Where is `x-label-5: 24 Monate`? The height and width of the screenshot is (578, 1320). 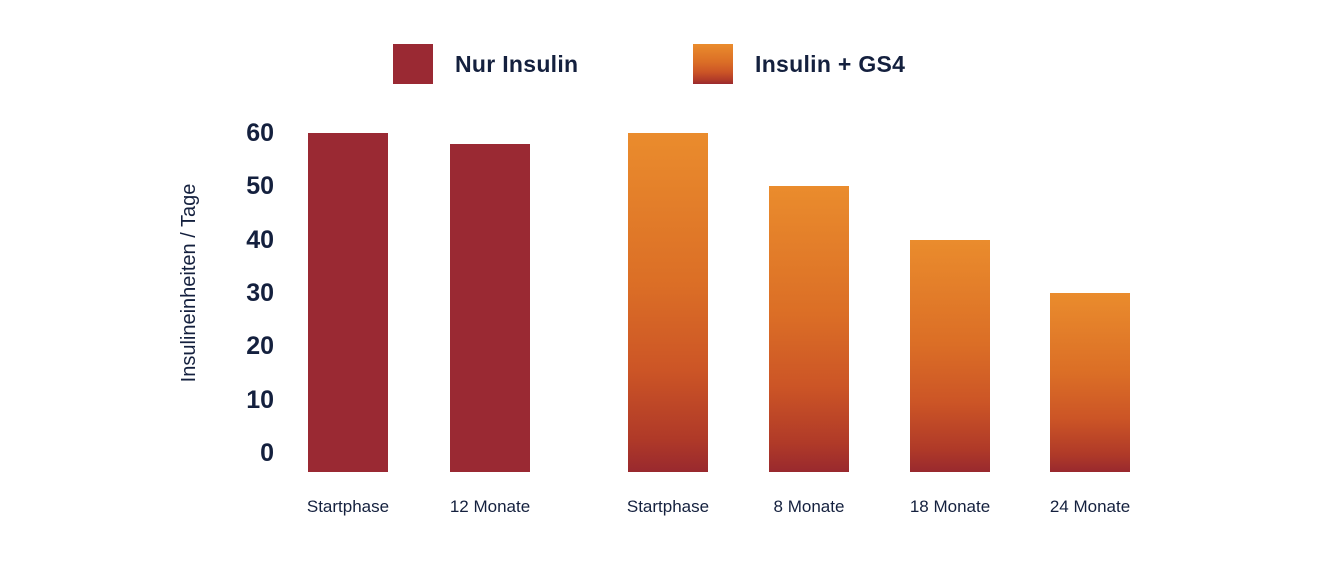 x-label-5: 24 Monate is located at coordinates (1090, 506).